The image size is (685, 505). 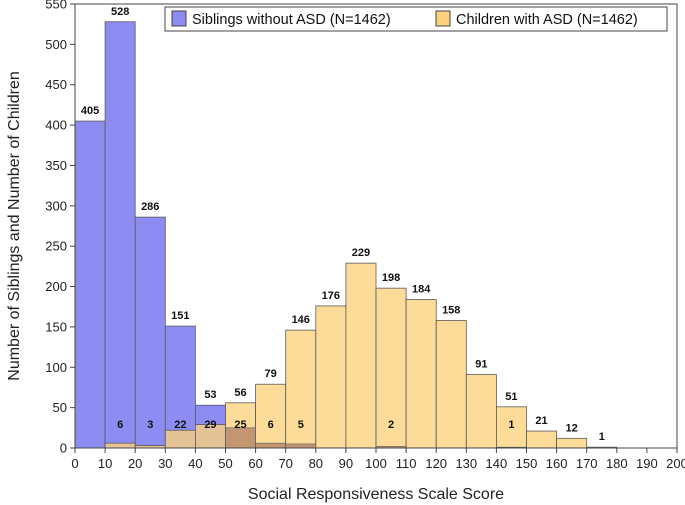 I want to click on y-tick-label-150: 150, so click(x=56, y=326).